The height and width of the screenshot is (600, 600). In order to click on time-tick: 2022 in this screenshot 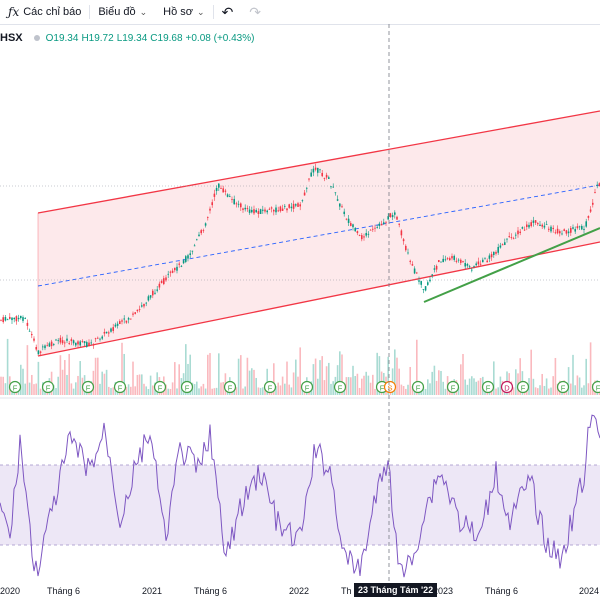, I will do `click(299, 591)`.